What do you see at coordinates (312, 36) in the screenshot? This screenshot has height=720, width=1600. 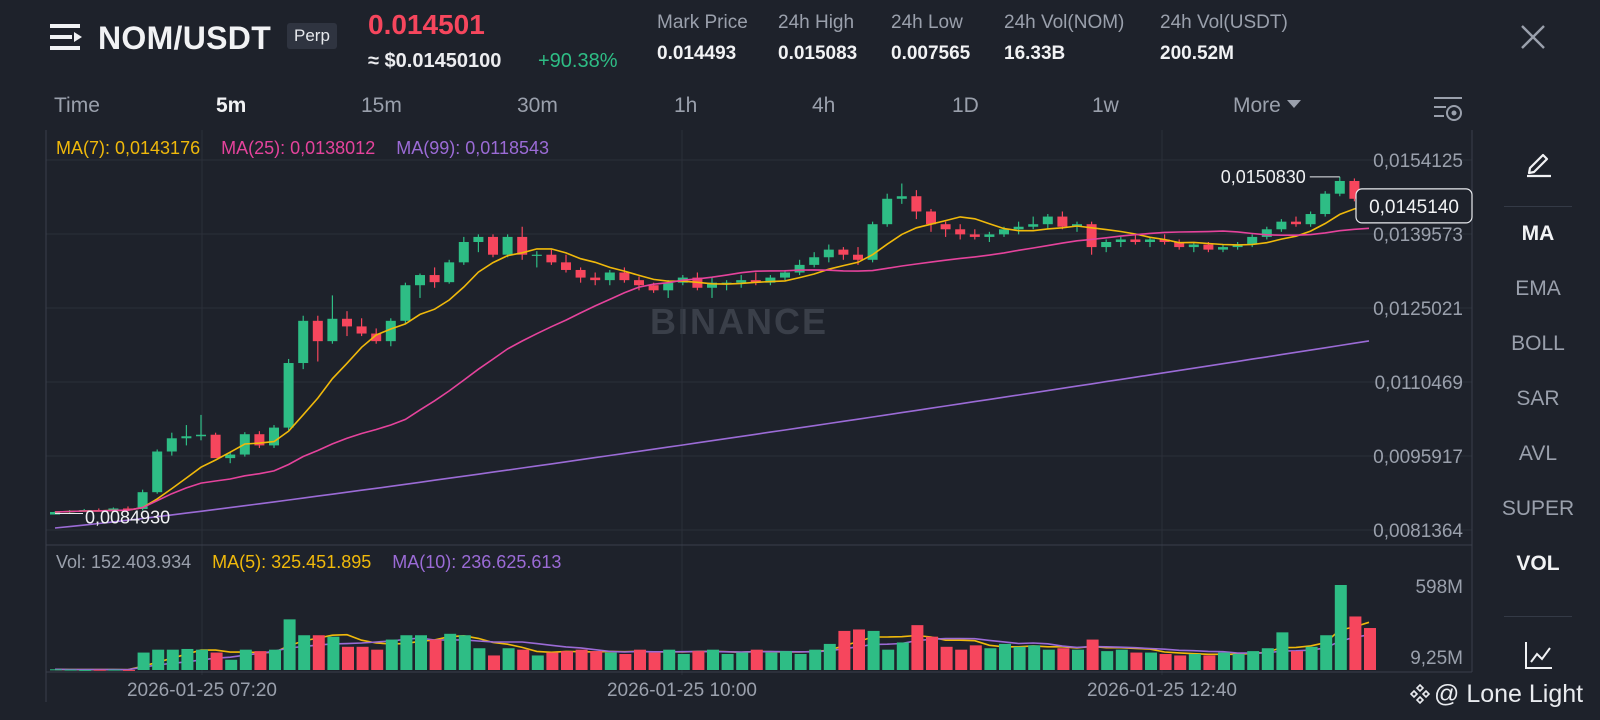 I see `contract-type-badge: Perp` at bounding box center [312, 36].